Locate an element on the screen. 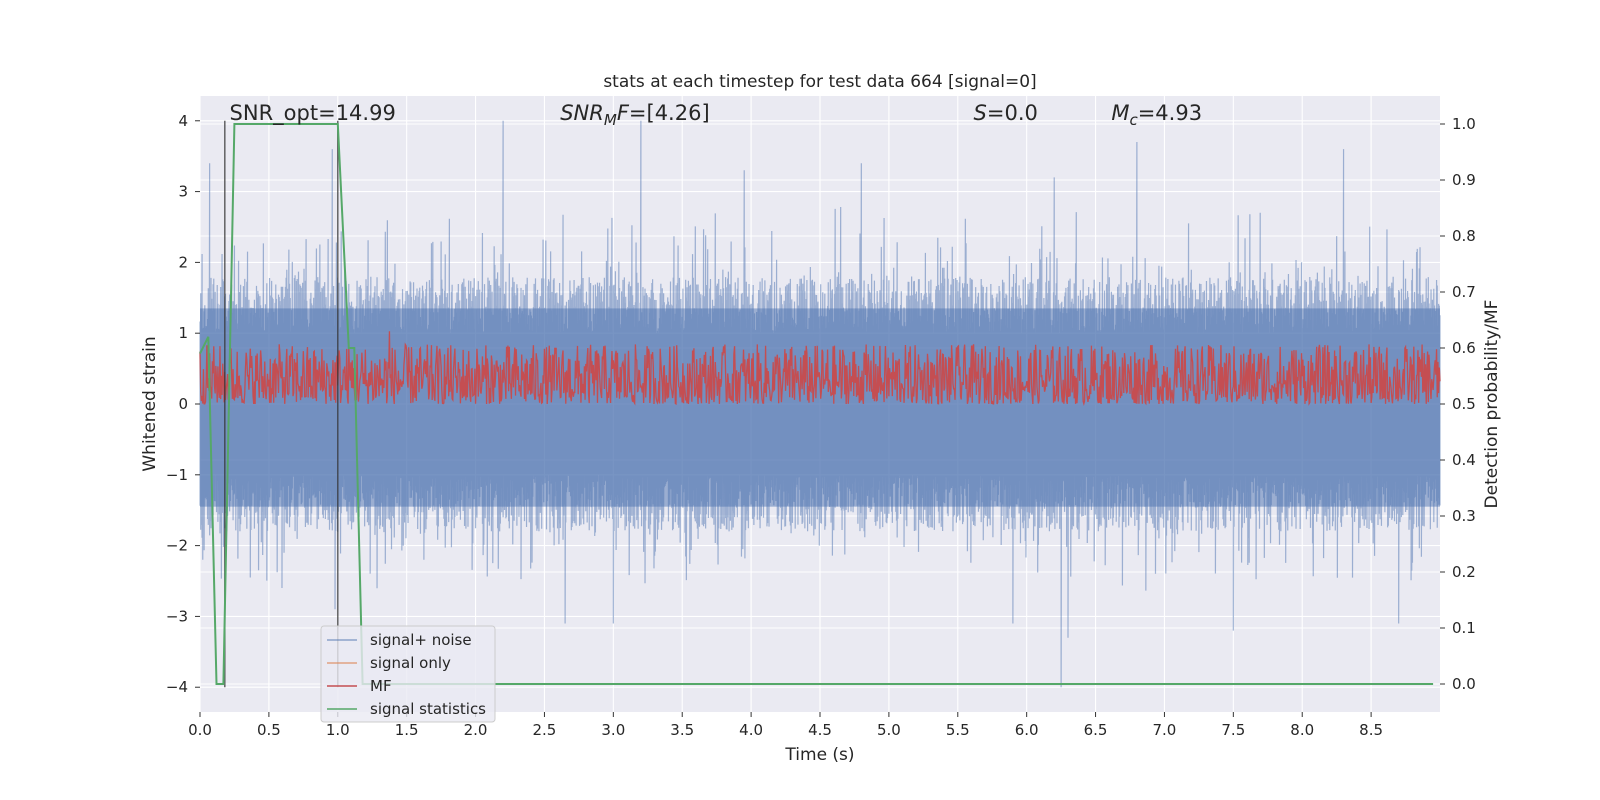  x-tick-label: 0.5 is located at coordinates (269, 730).